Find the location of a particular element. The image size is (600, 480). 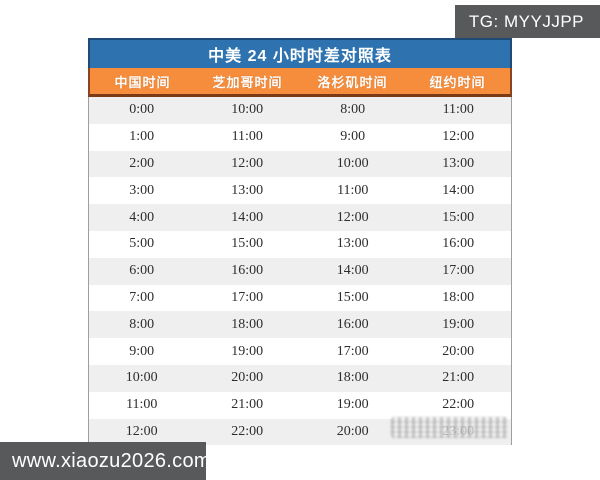

table-title-bar: 中美 24 小时时差对照表 is located at coordinates (300, 53).